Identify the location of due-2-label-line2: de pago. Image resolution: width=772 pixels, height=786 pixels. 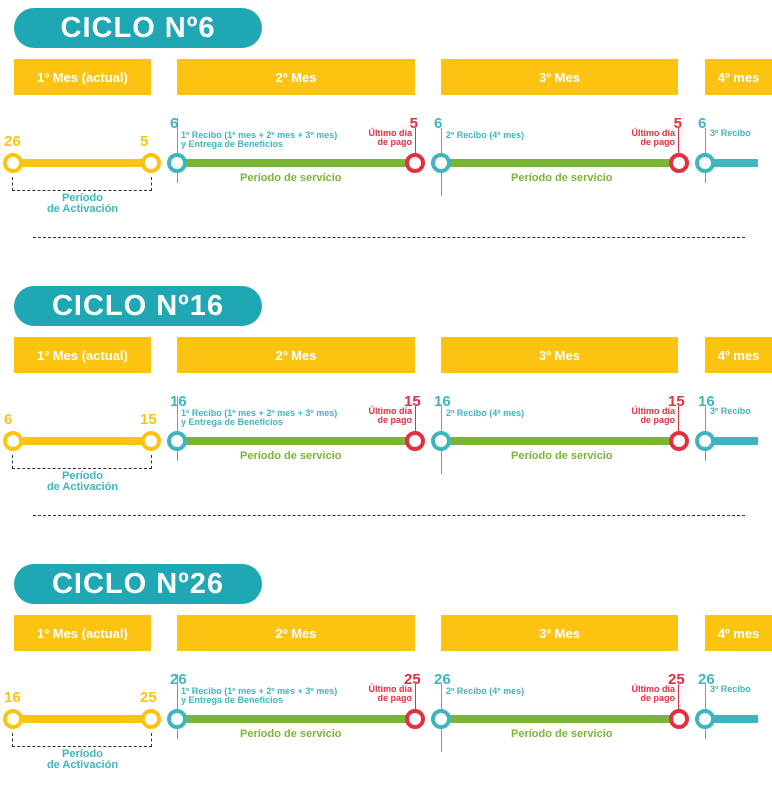
(657, 142).